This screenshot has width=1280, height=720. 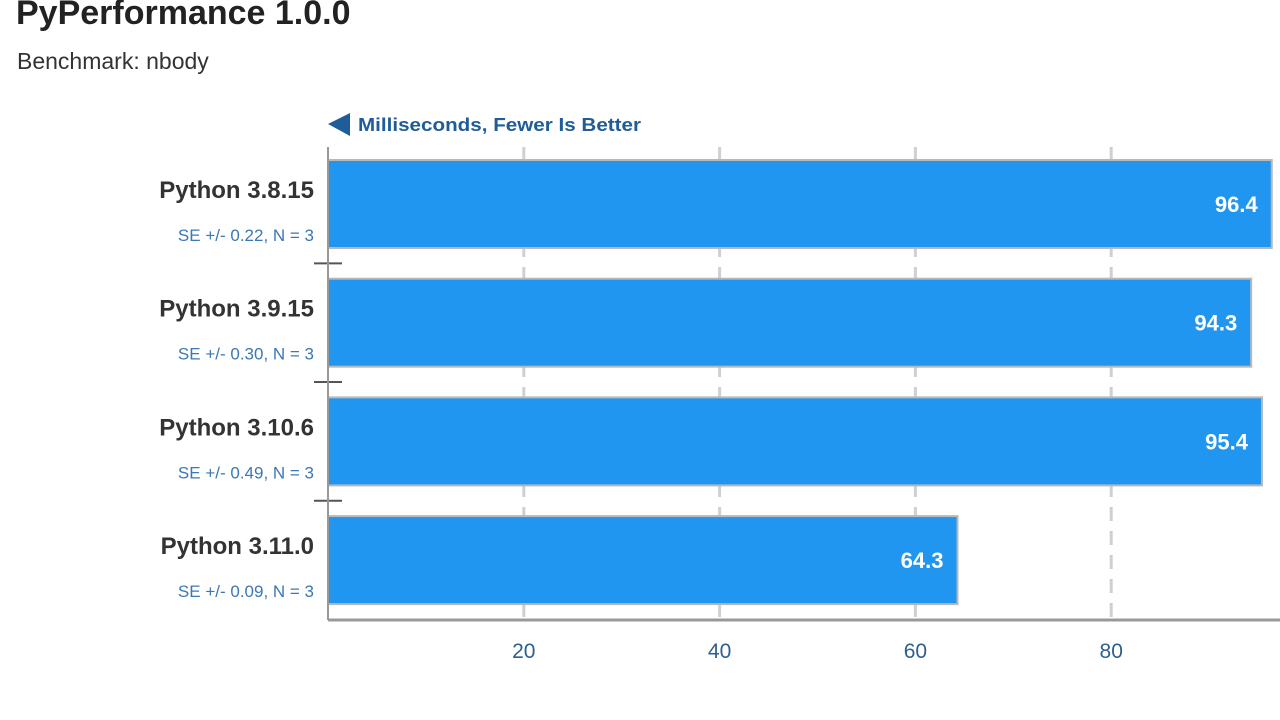 What do you see at coordinates (236, 190) in the screenshot?
I see `category-label: Python 3.8.15` at bounding box center [236, 190].